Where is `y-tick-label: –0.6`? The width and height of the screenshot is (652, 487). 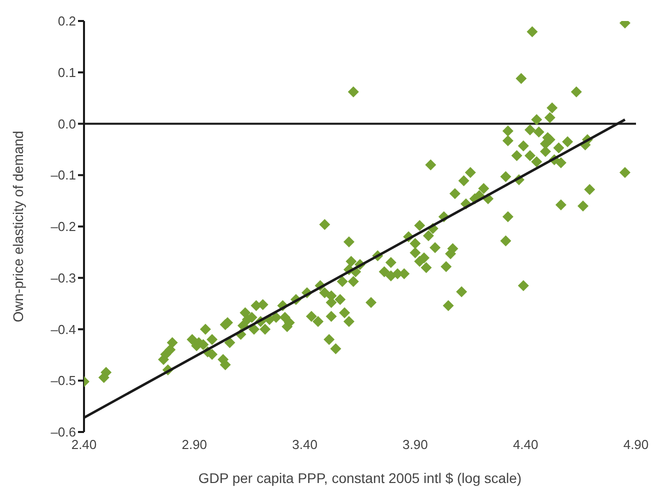 y-tick-label: –0.6 is located at coordinates (63, 432).